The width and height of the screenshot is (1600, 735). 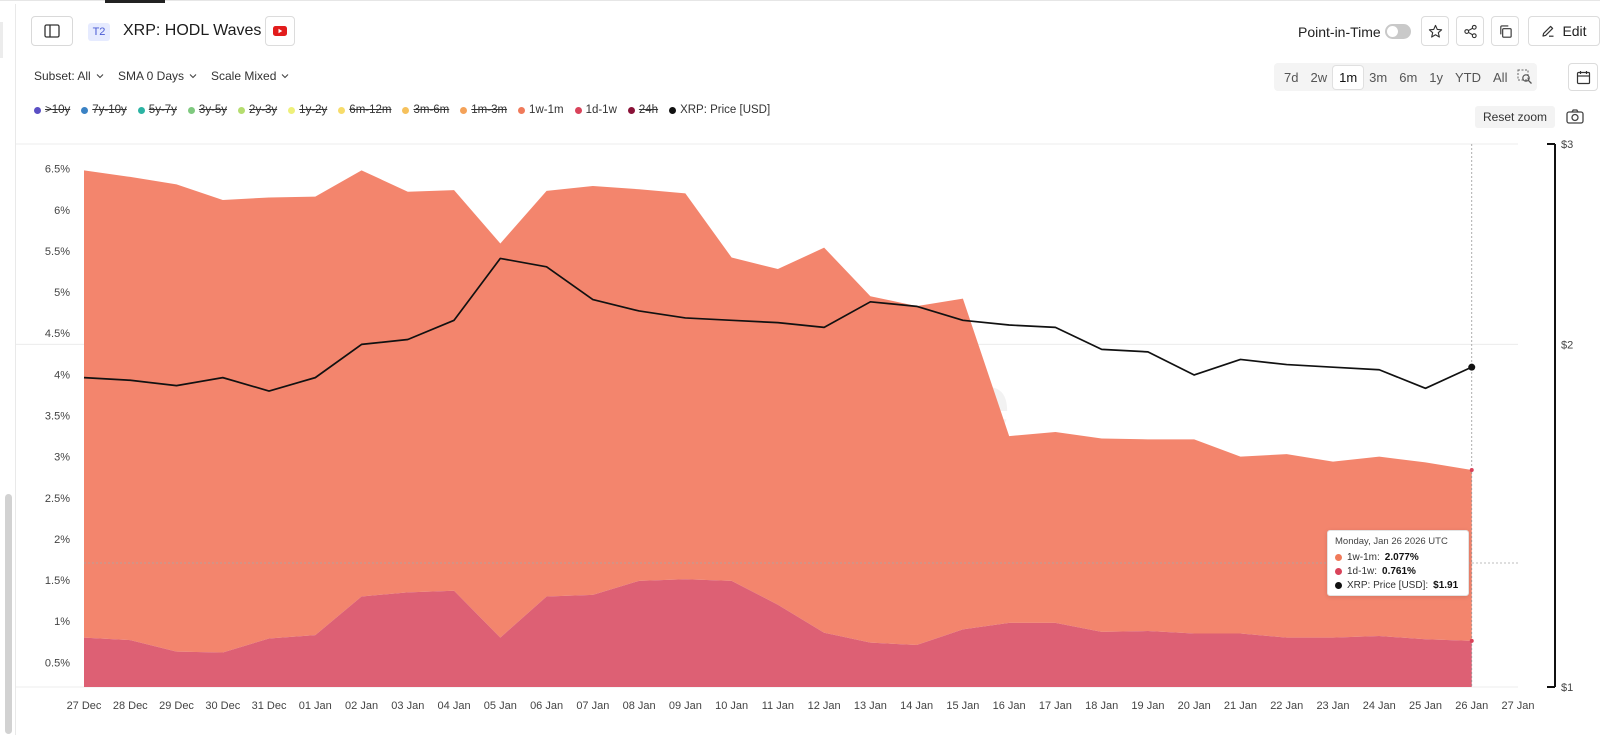 What do you see at coordinates (151, 76) in the screenshot?
I see `sma-value: SMA 0 Days` at bounding box center [151, 76].